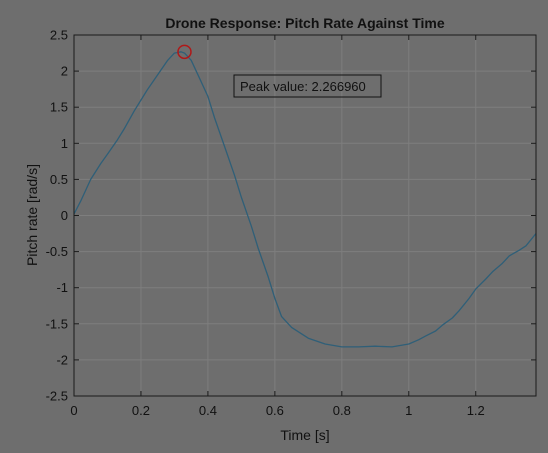 Image resolution: width=548 pixels, height=453 pixels. What do you see at coordinates (304, 435) in the screenshot?
I see `x-axis-label: Time [s]` at bounding box center [304, 435].